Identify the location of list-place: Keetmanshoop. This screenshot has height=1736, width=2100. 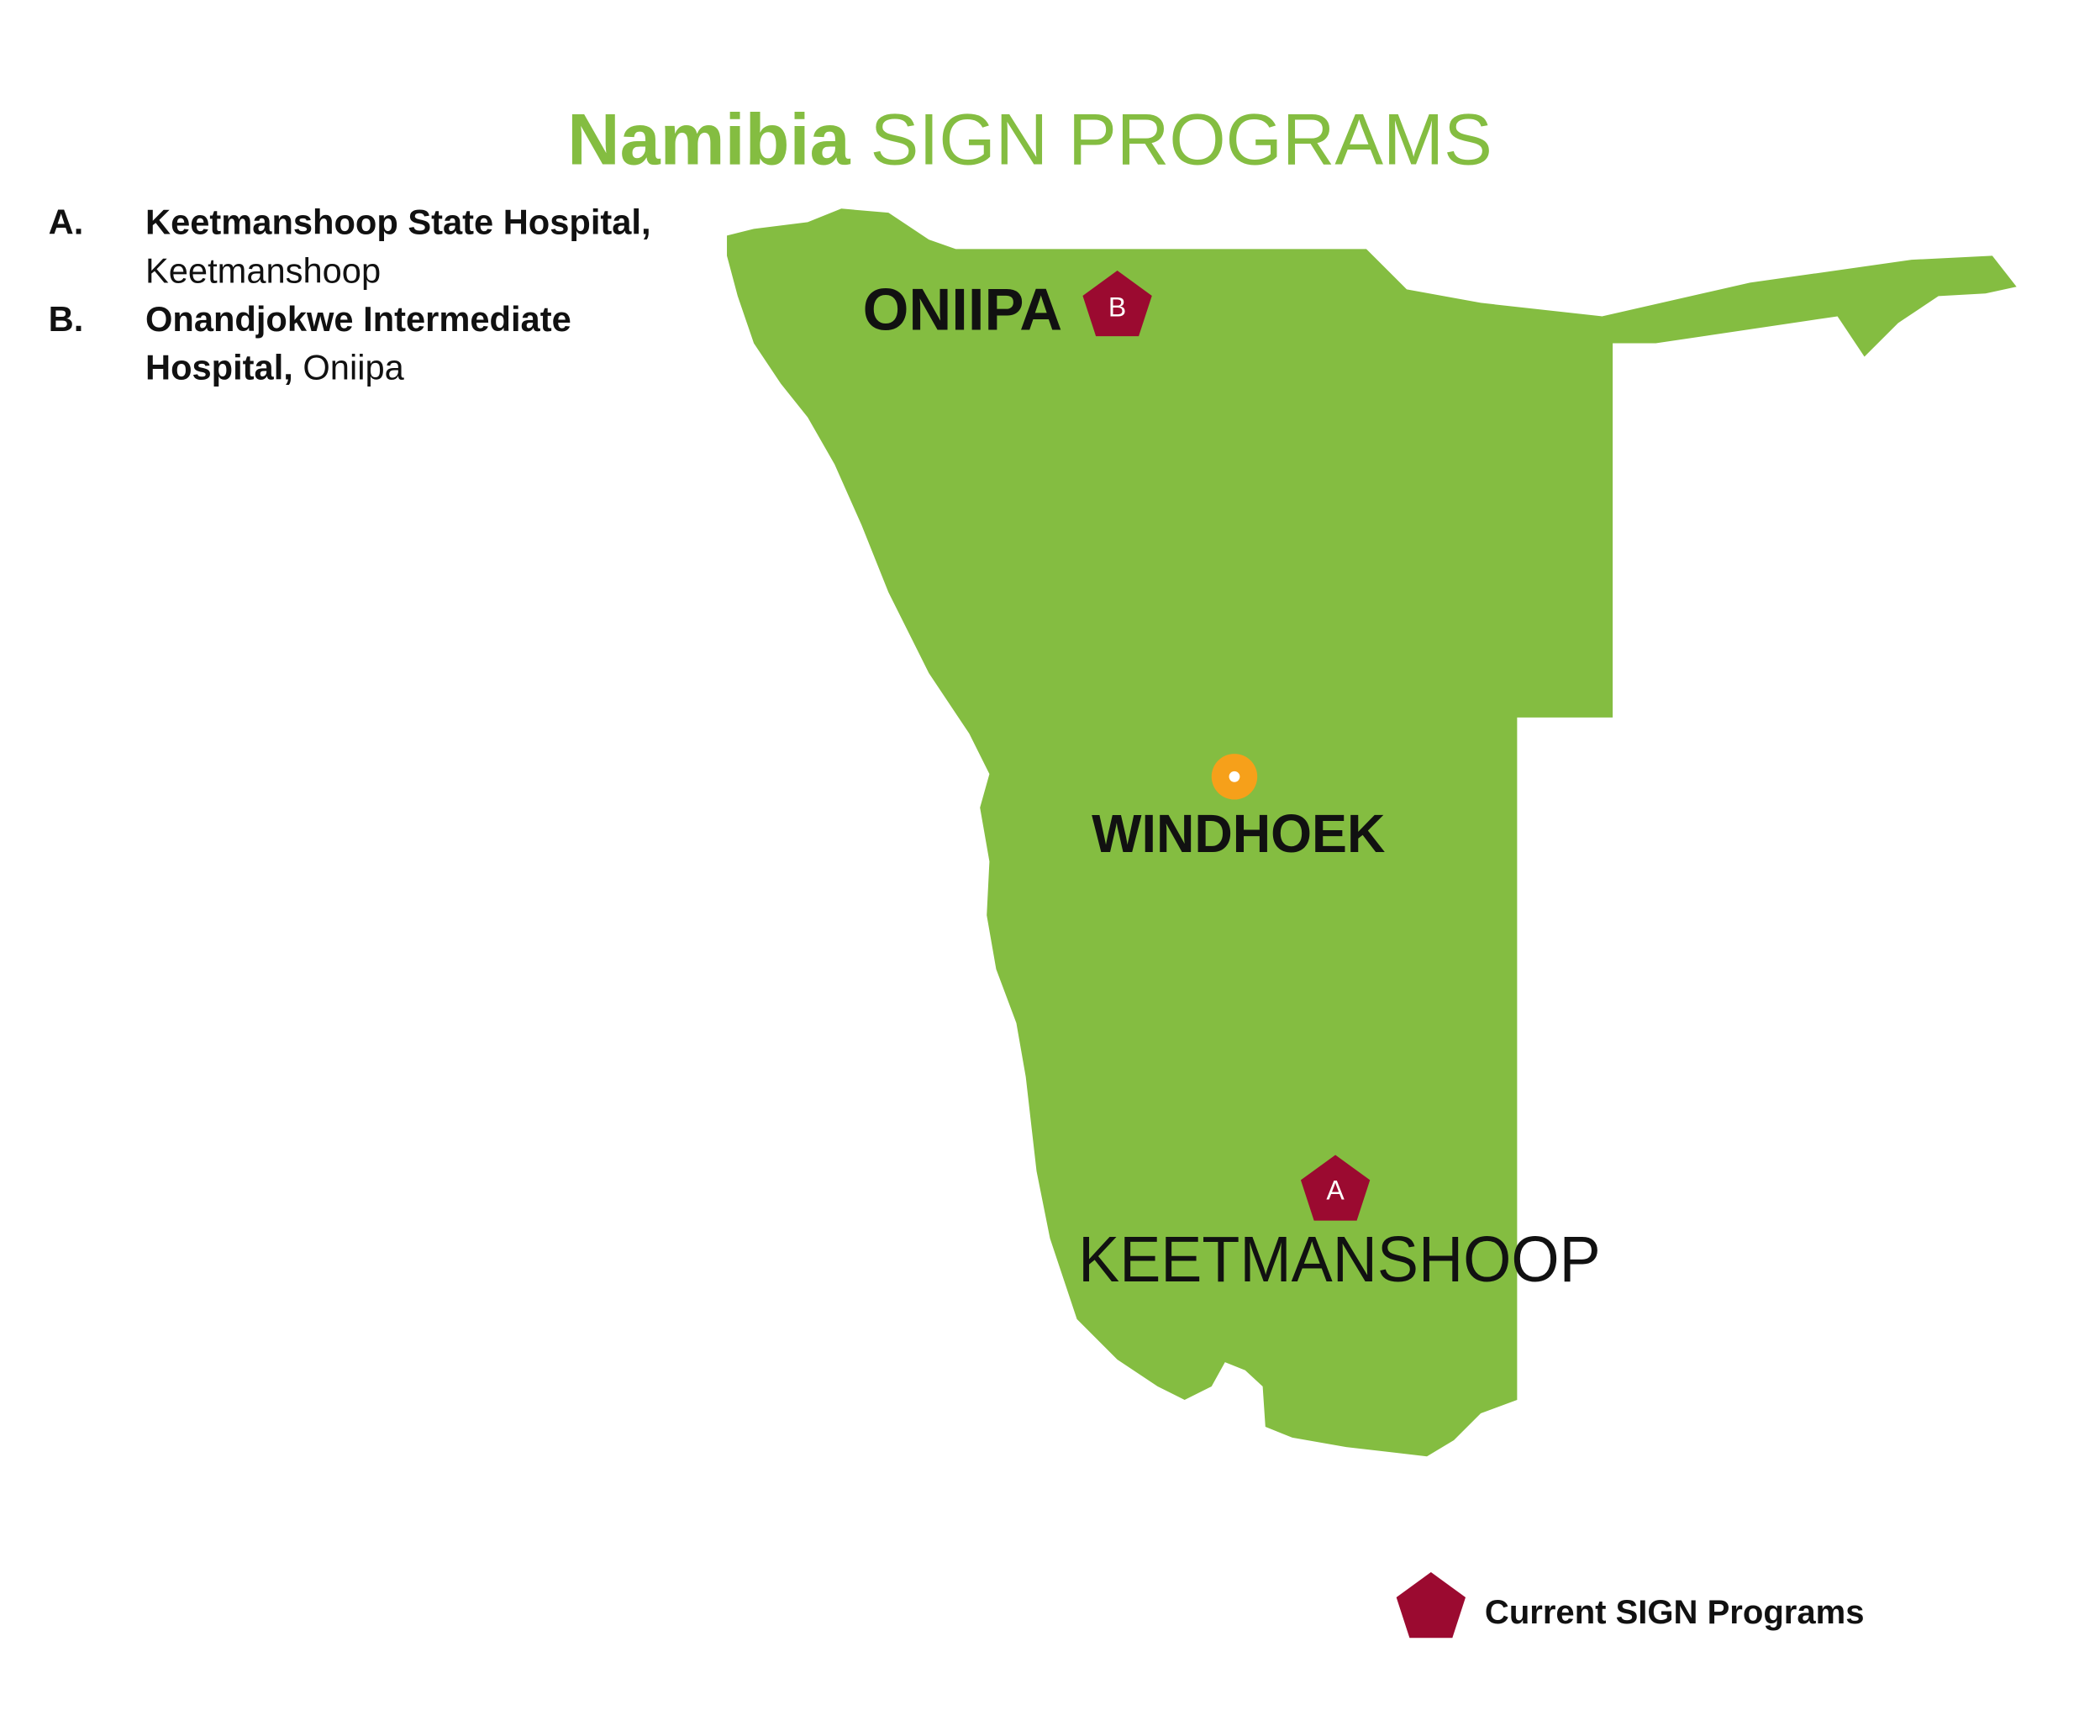
(263, 270).